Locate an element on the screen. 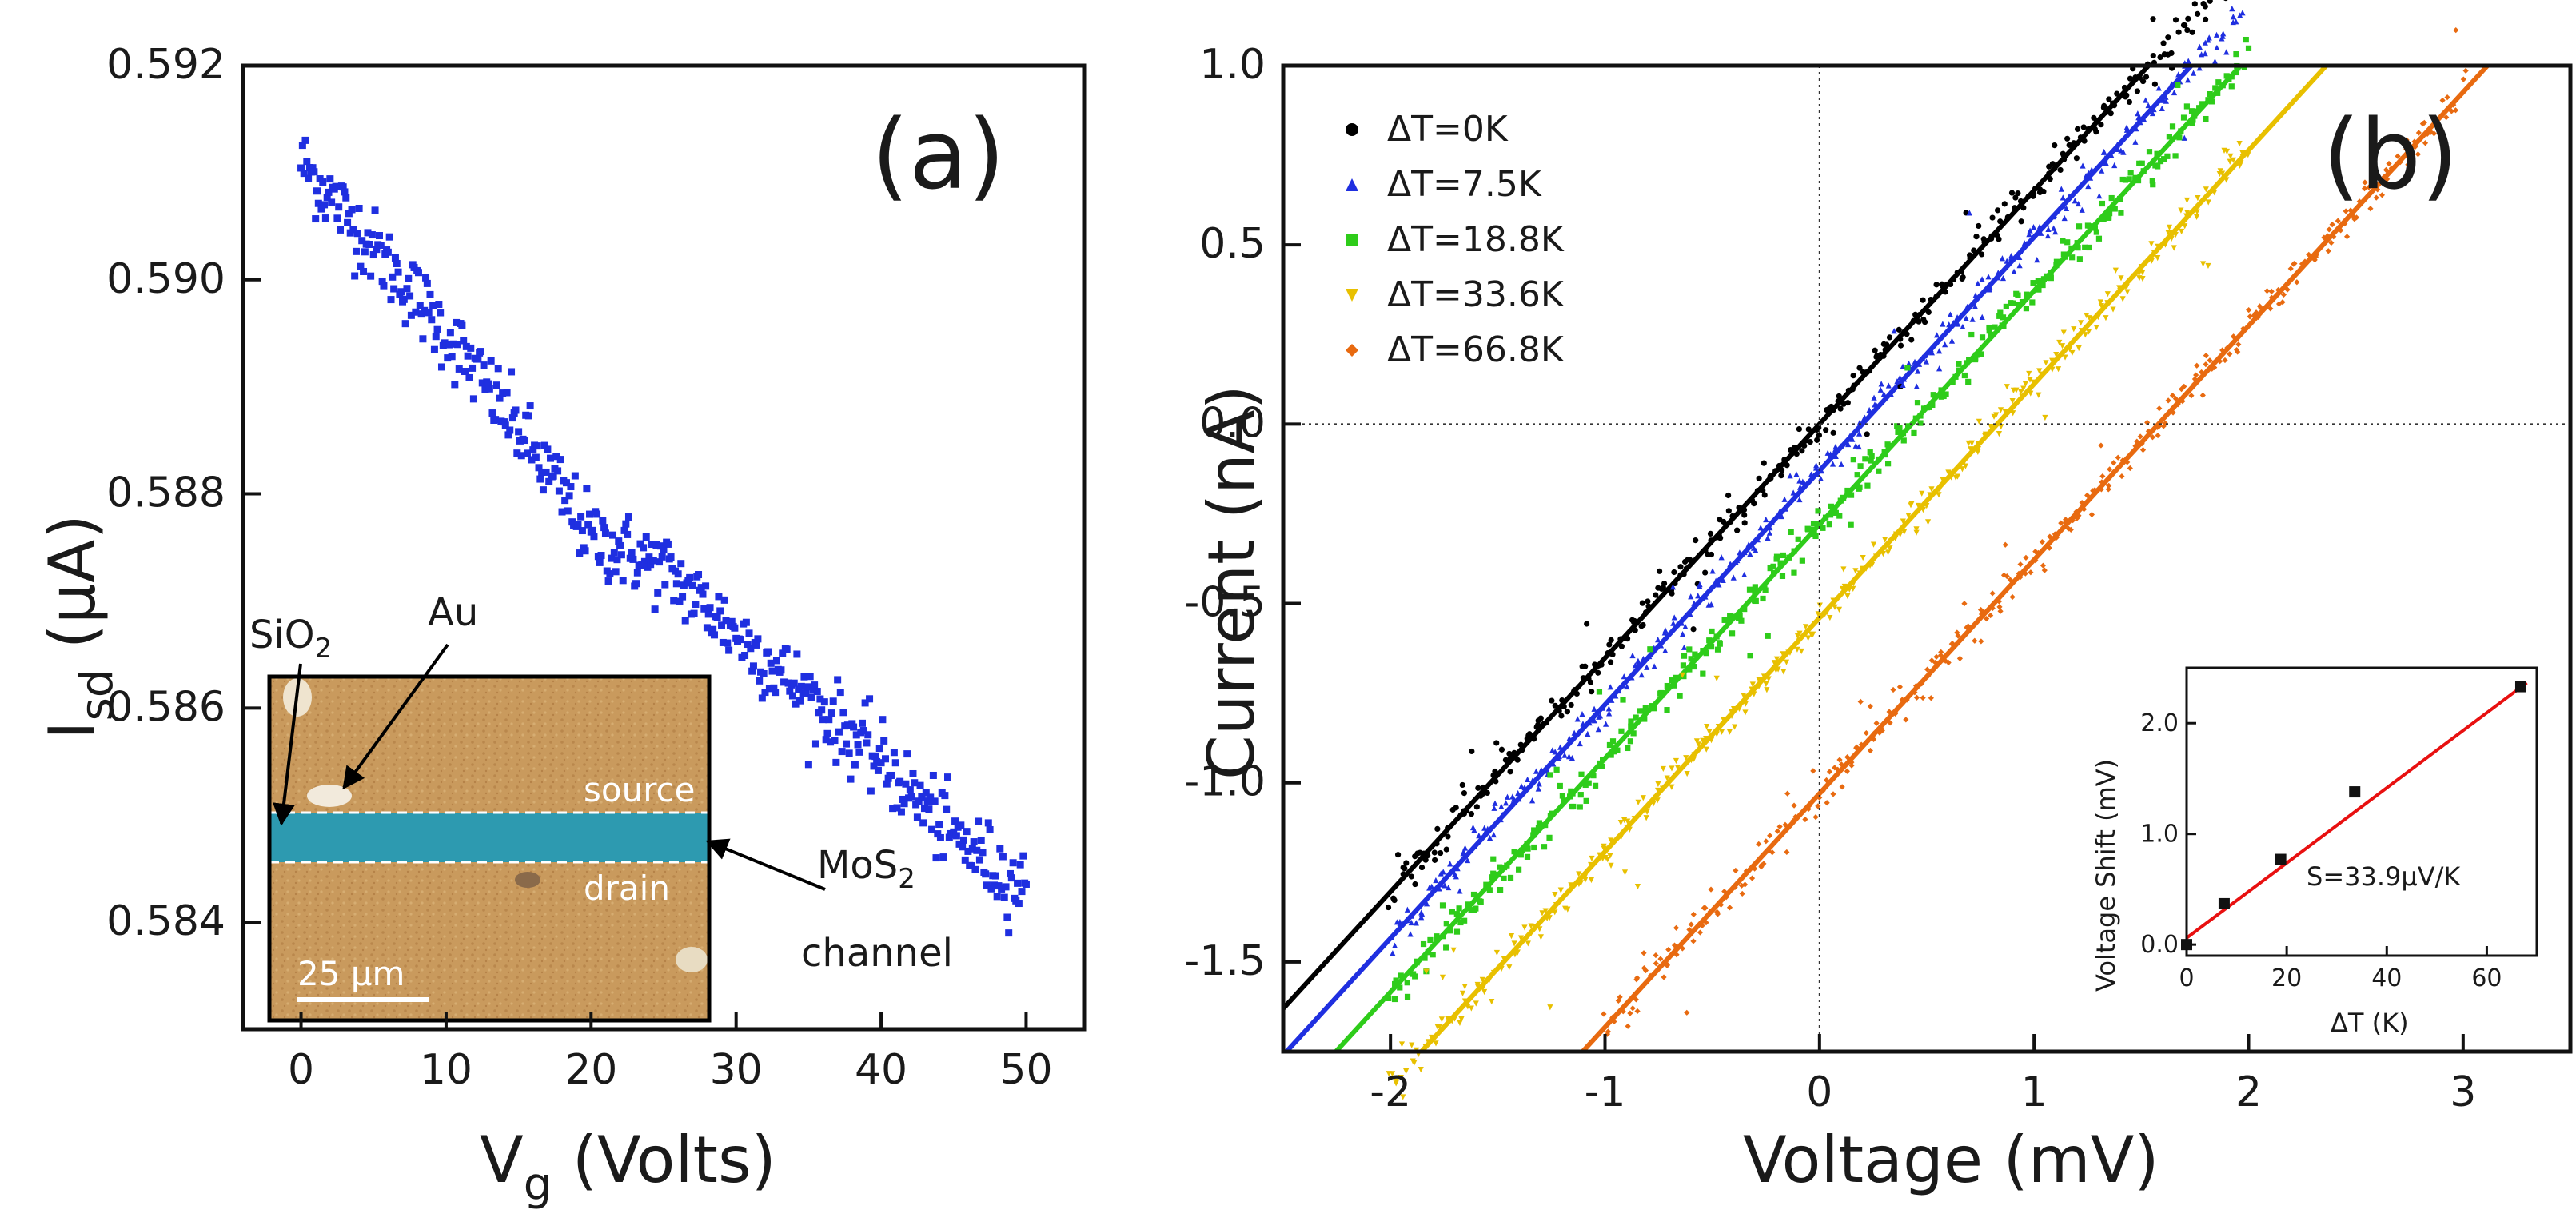 This screenshot has height=1230, width=2576. y-tick-label: 0.586 is located at coordinates (165, 707).